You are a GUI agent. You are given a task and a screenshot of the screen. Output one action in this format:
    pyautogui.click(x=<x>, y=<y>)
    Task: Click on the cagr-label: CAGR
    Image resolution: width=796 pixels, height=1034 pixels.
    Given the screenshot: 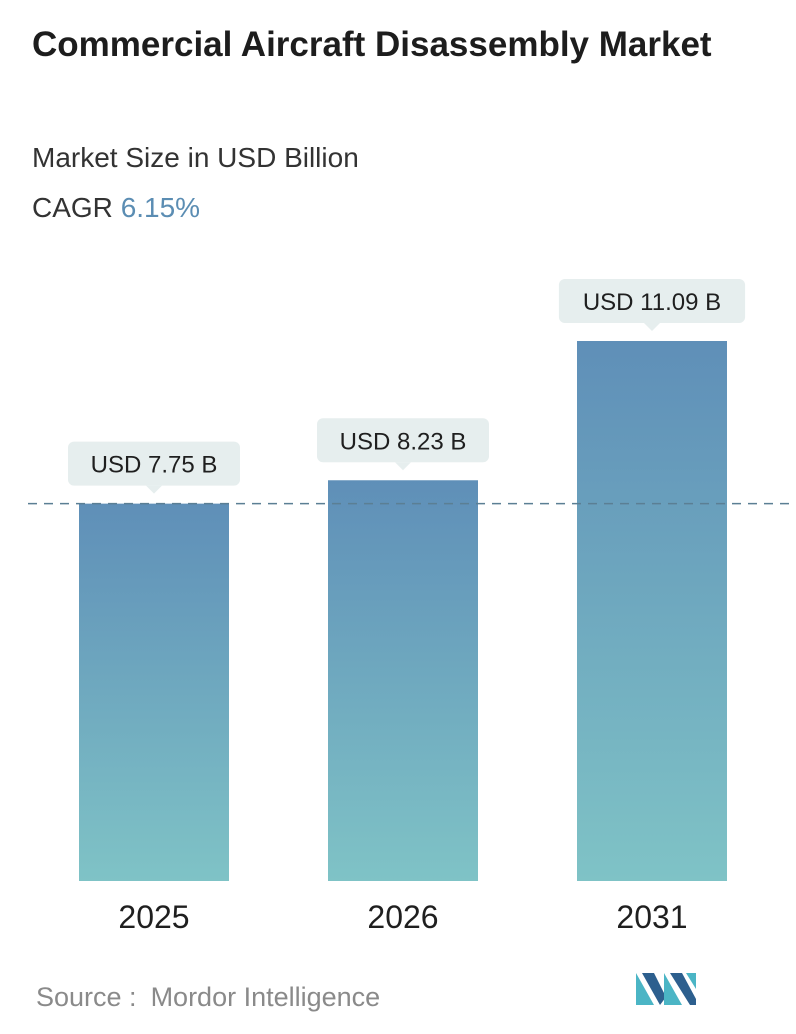 What is the action you would take?
    pyautogui.click(x=72, y=207)
    